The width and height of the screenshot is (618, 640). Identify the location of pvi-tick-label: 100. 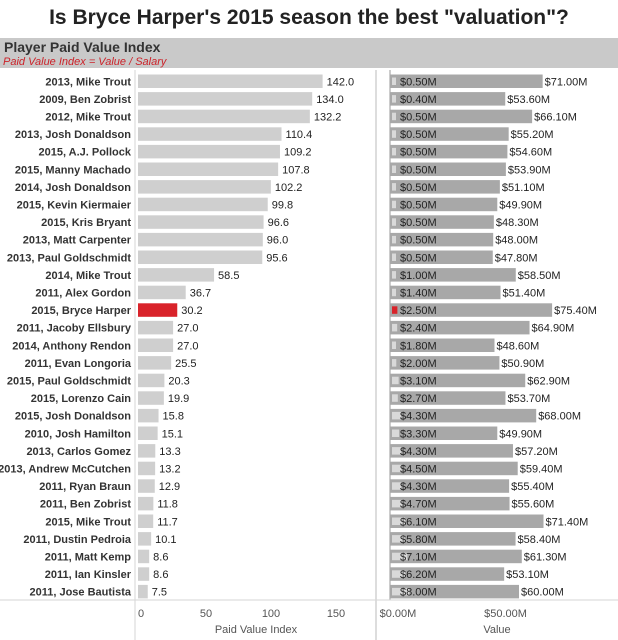
(271, 614).